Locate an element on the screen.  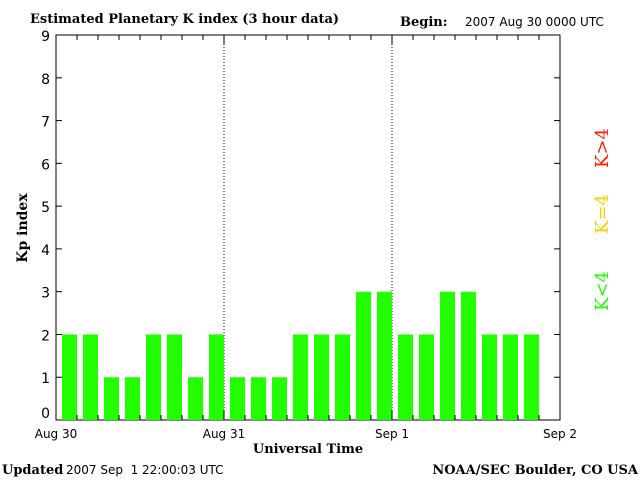
y-tick-label: 8 is located at coordinates (45, 80).